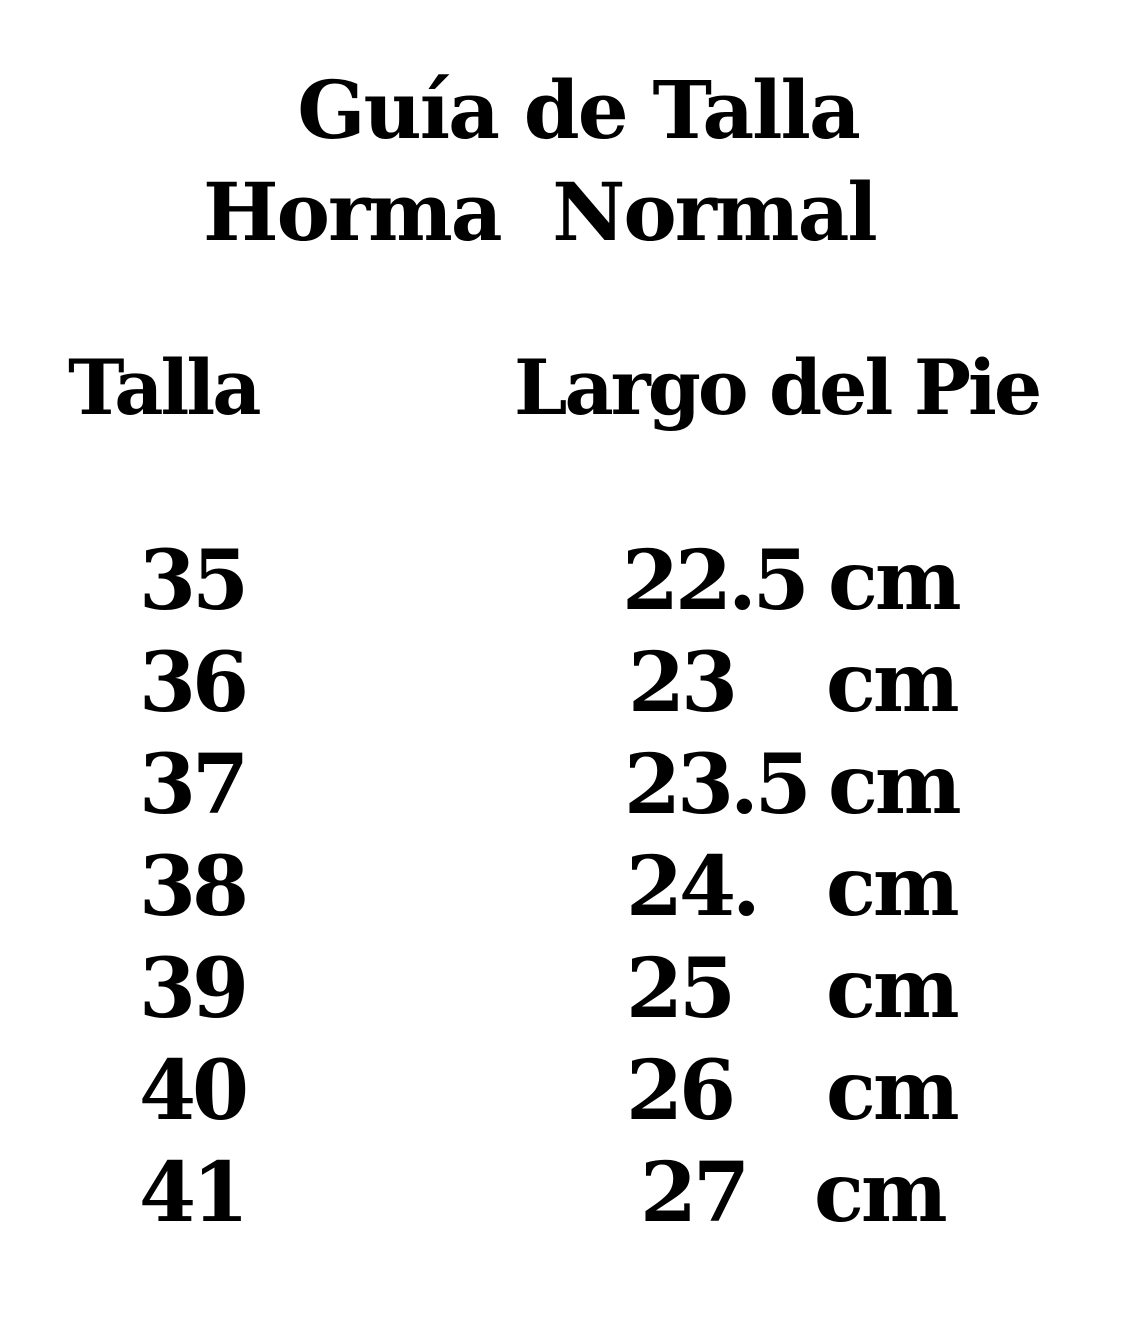 The height and width of the screenshot is (1341, 1139). I want to click on size-value: 41, so click(193, 1193).